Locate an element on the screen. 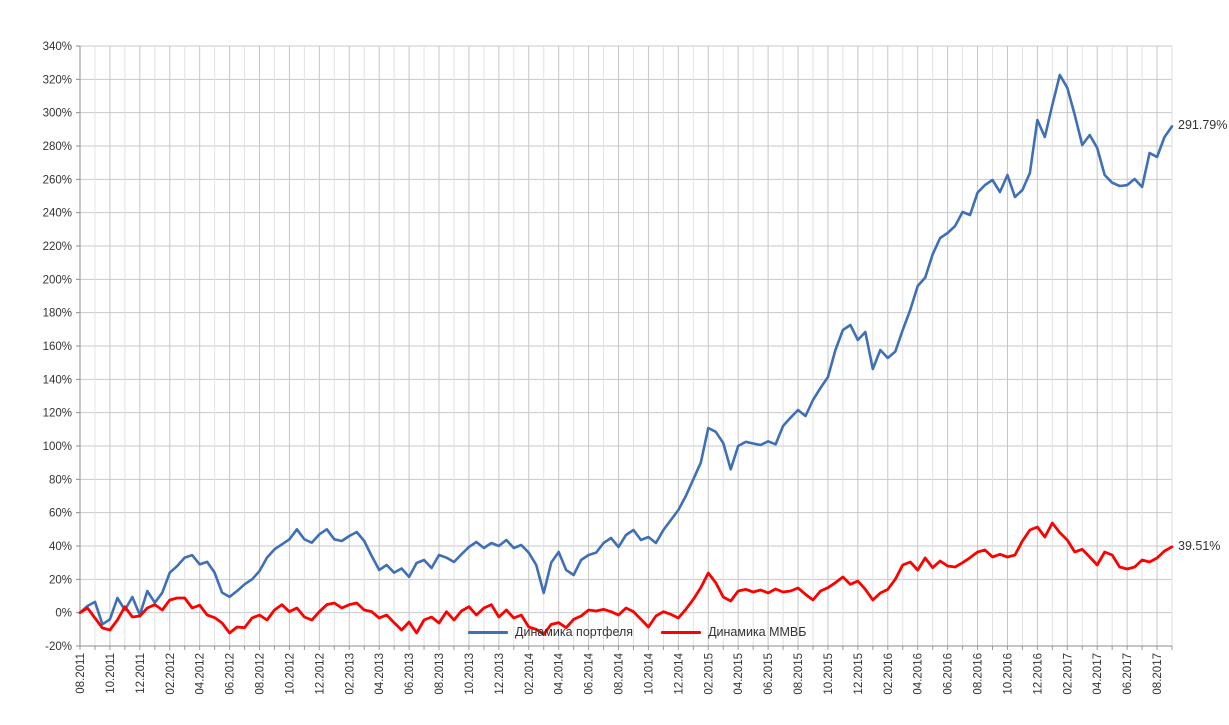 This screenshot has width=1229, height=725. y-axis-tick-label: 120% is located at coordinates (57, 414).